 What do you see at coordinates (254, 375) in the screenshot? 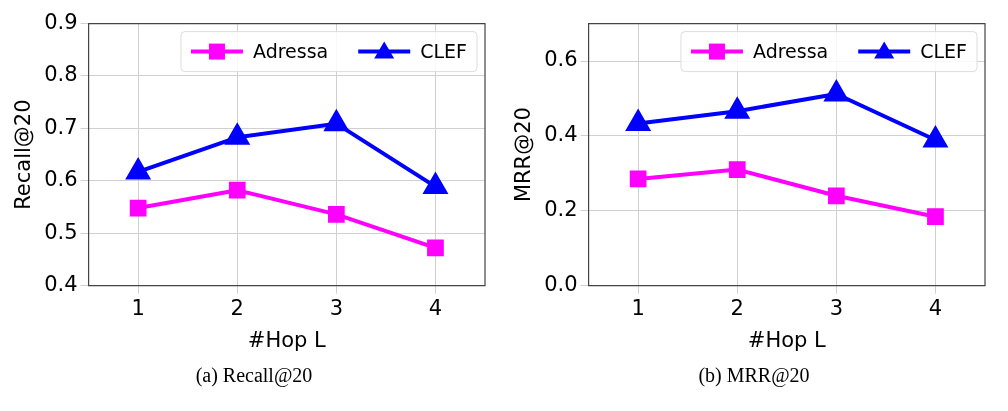
I see `text: (a) Recall@20` at bounding box center [254, 375].